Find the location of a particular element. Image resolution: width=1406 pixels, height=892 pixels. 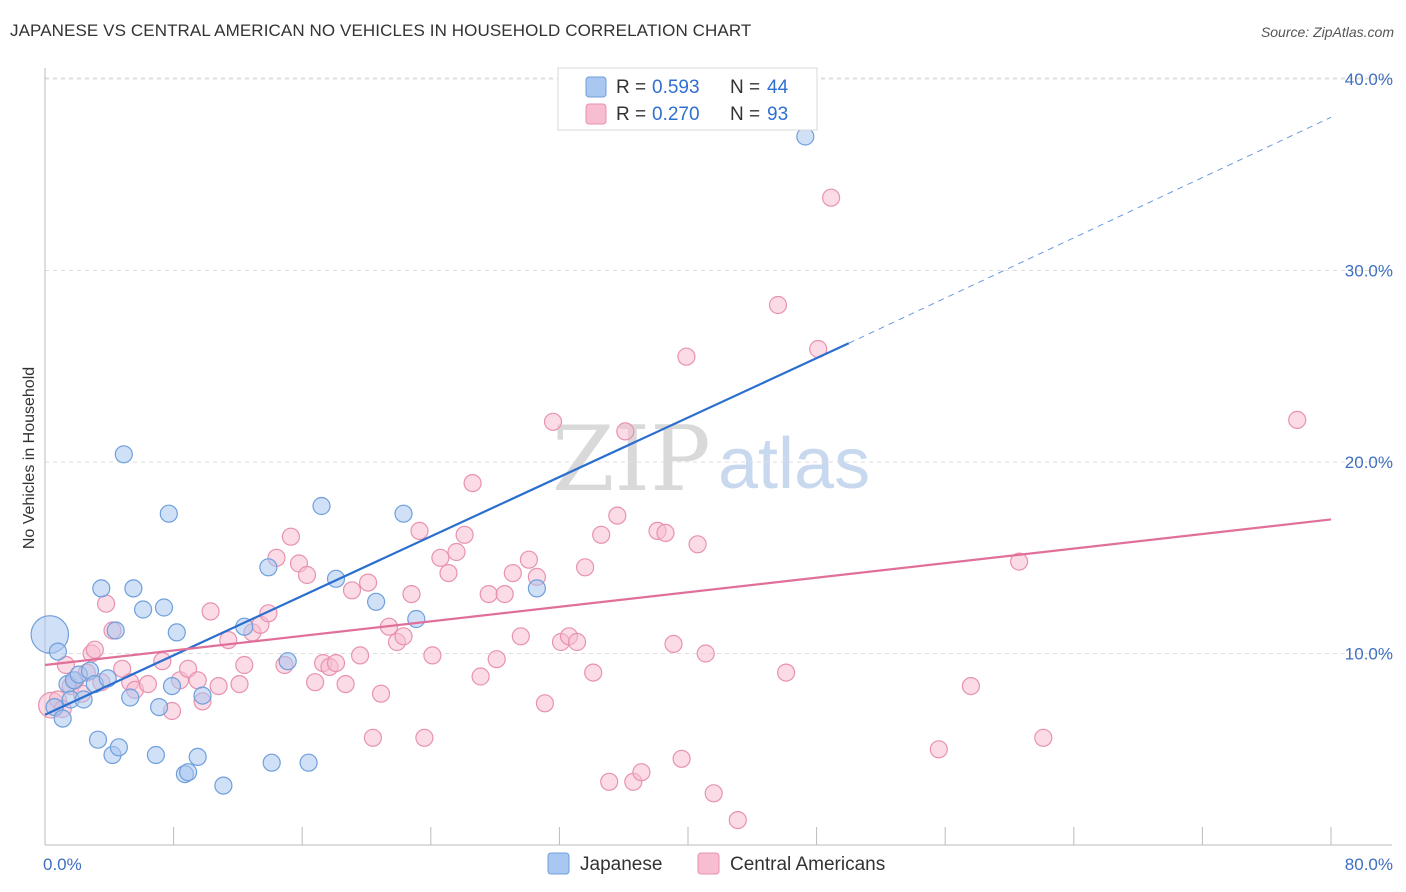

bottom-legend: Japanese Central Americans is located at coordinates (716, 863).